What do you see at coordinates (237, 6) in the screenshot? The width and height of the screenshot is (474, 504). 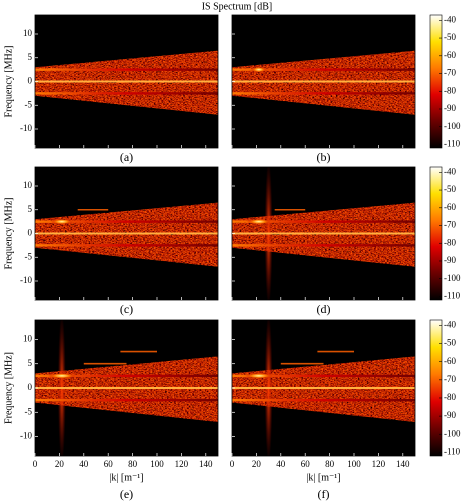 I see `figure-title: IS Spectrum [dB]` at bounding box center [237, 6].